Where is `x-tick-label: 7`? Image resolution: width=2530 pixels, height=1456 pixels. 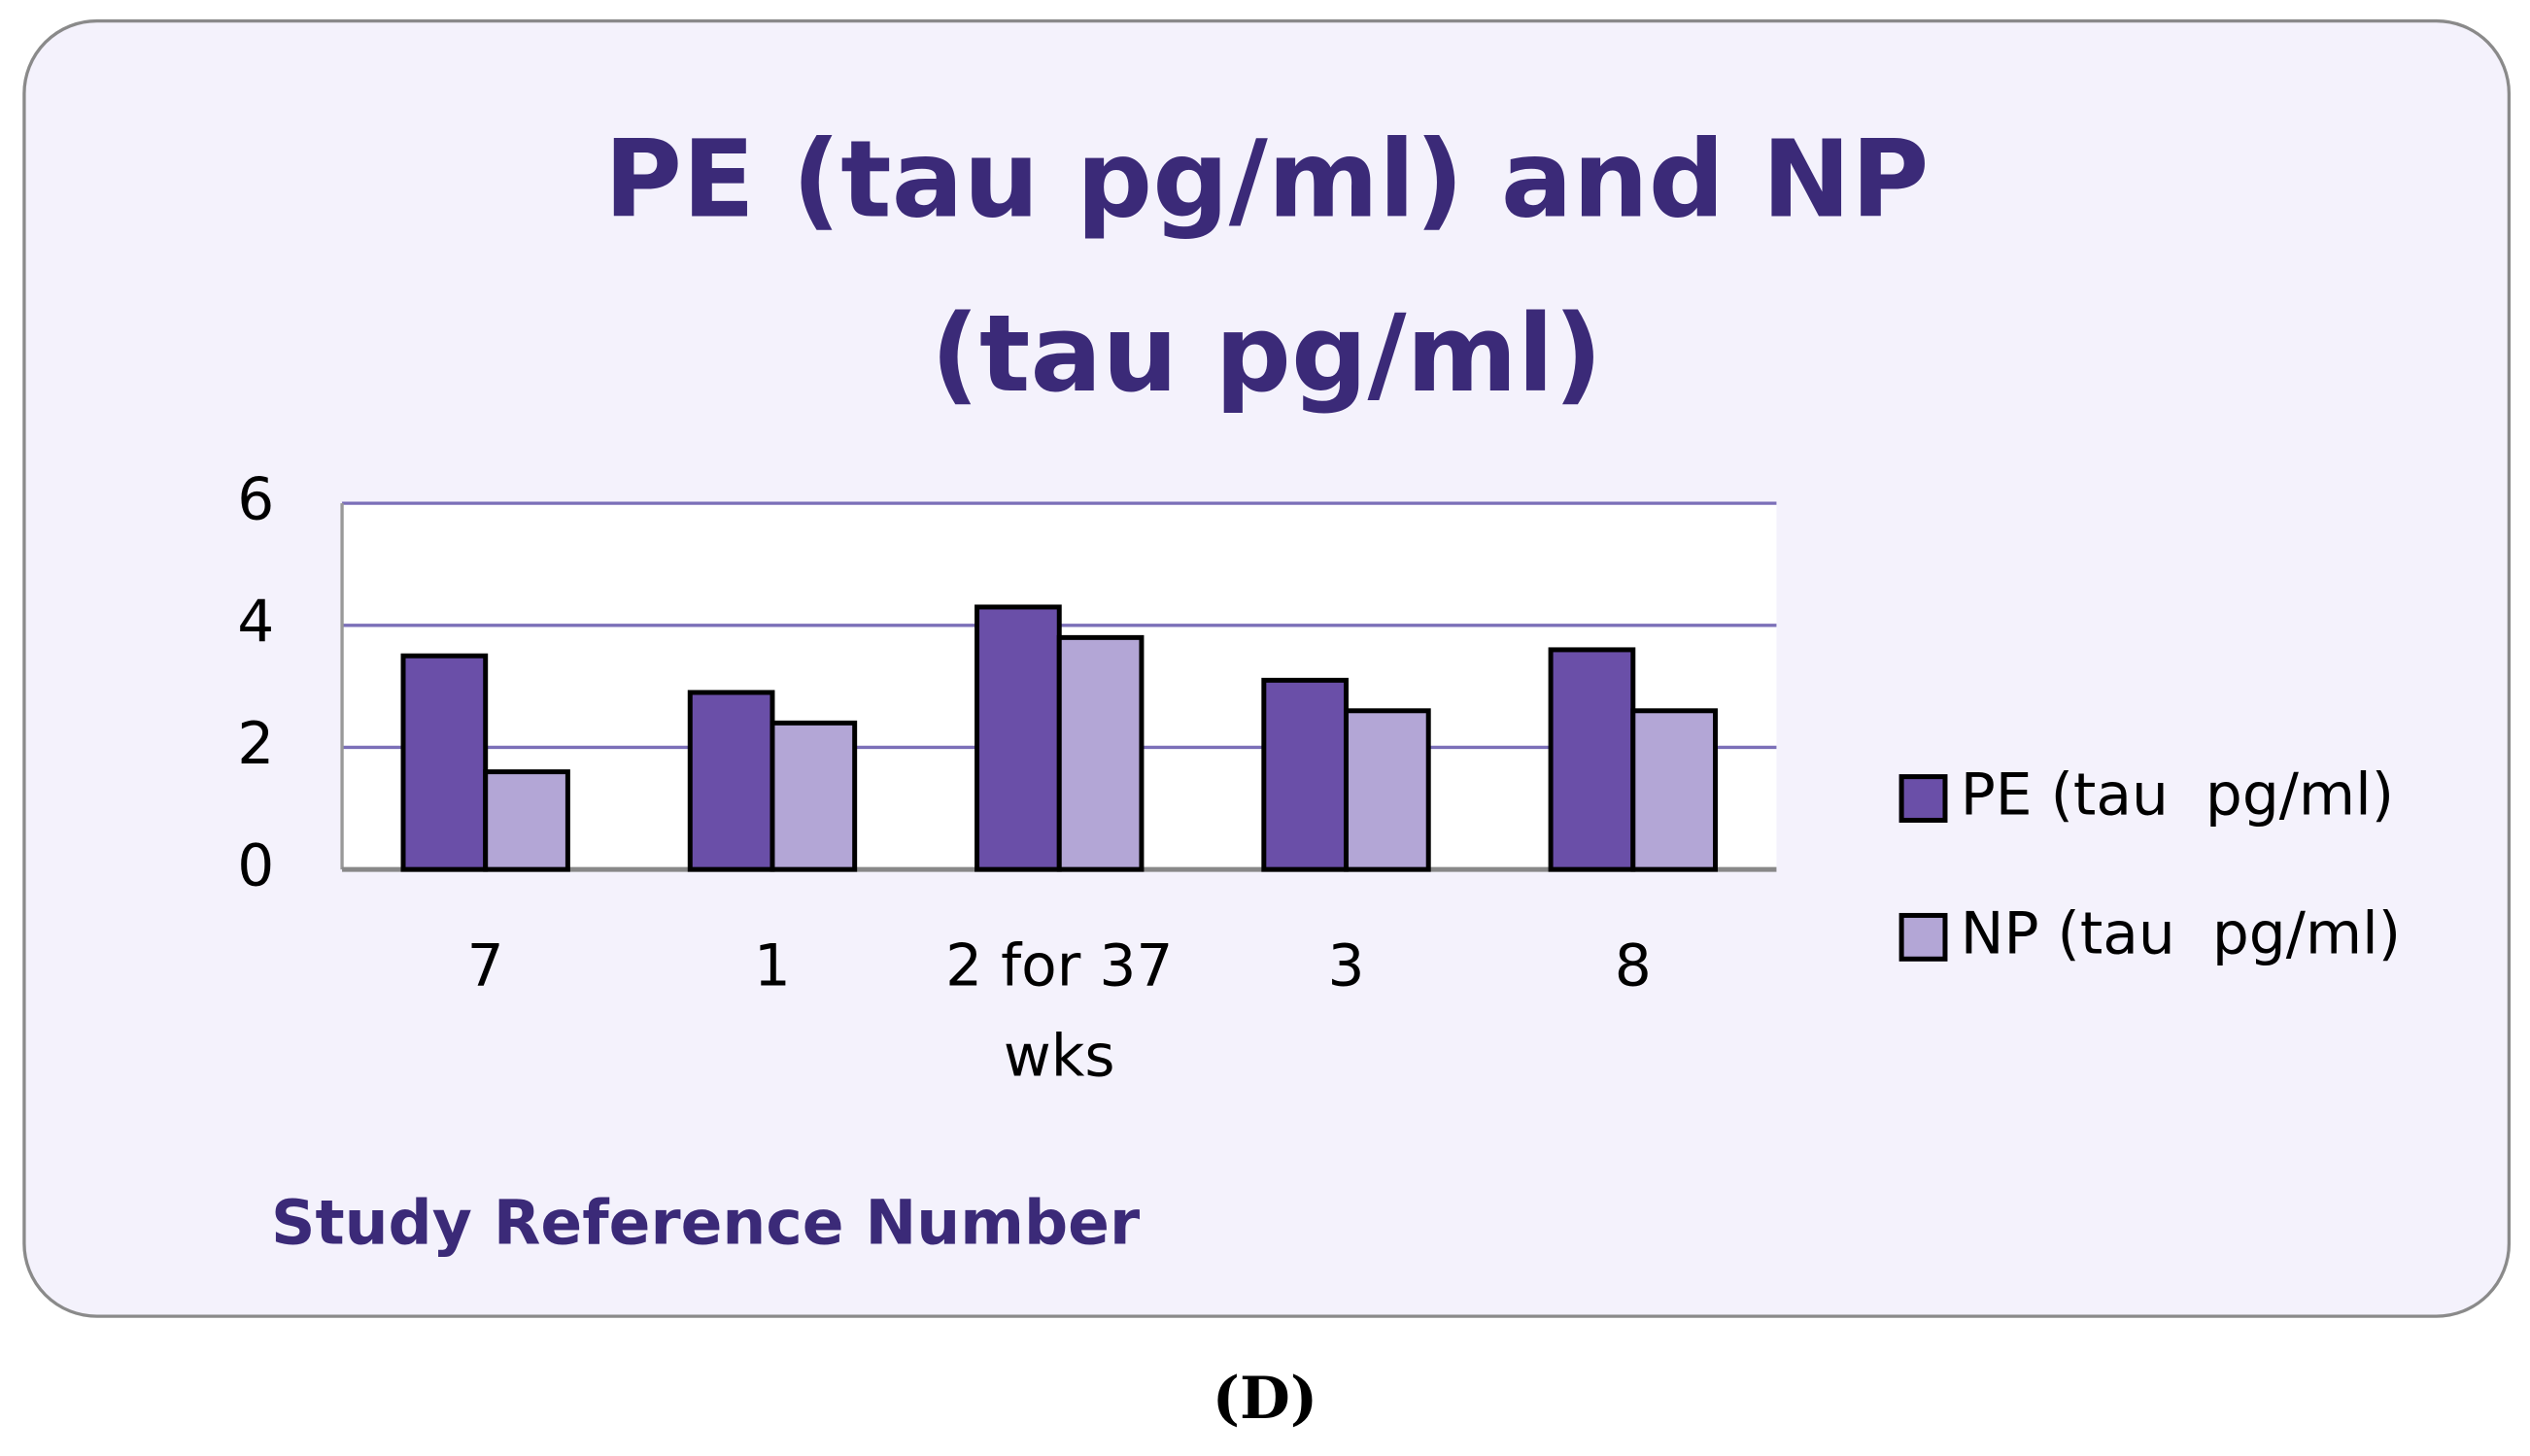
x-tick-label: 7 is located at coordinates (485, 966).